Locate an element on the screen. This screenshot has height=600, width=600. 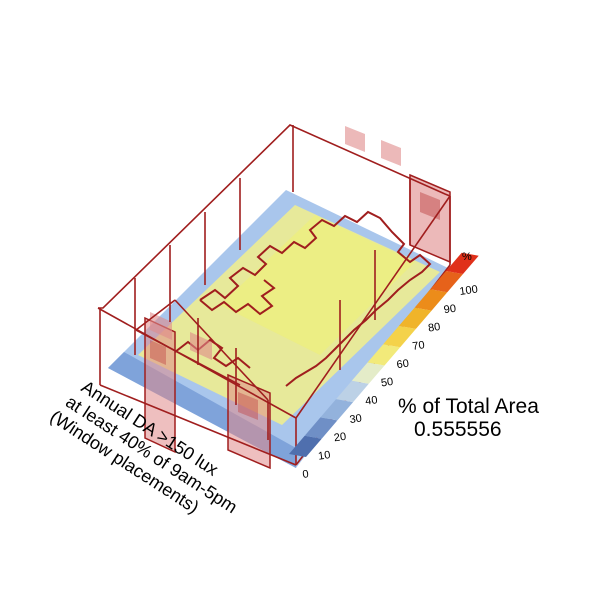
legend-tick: 60 is located at coordinates (403, 365).